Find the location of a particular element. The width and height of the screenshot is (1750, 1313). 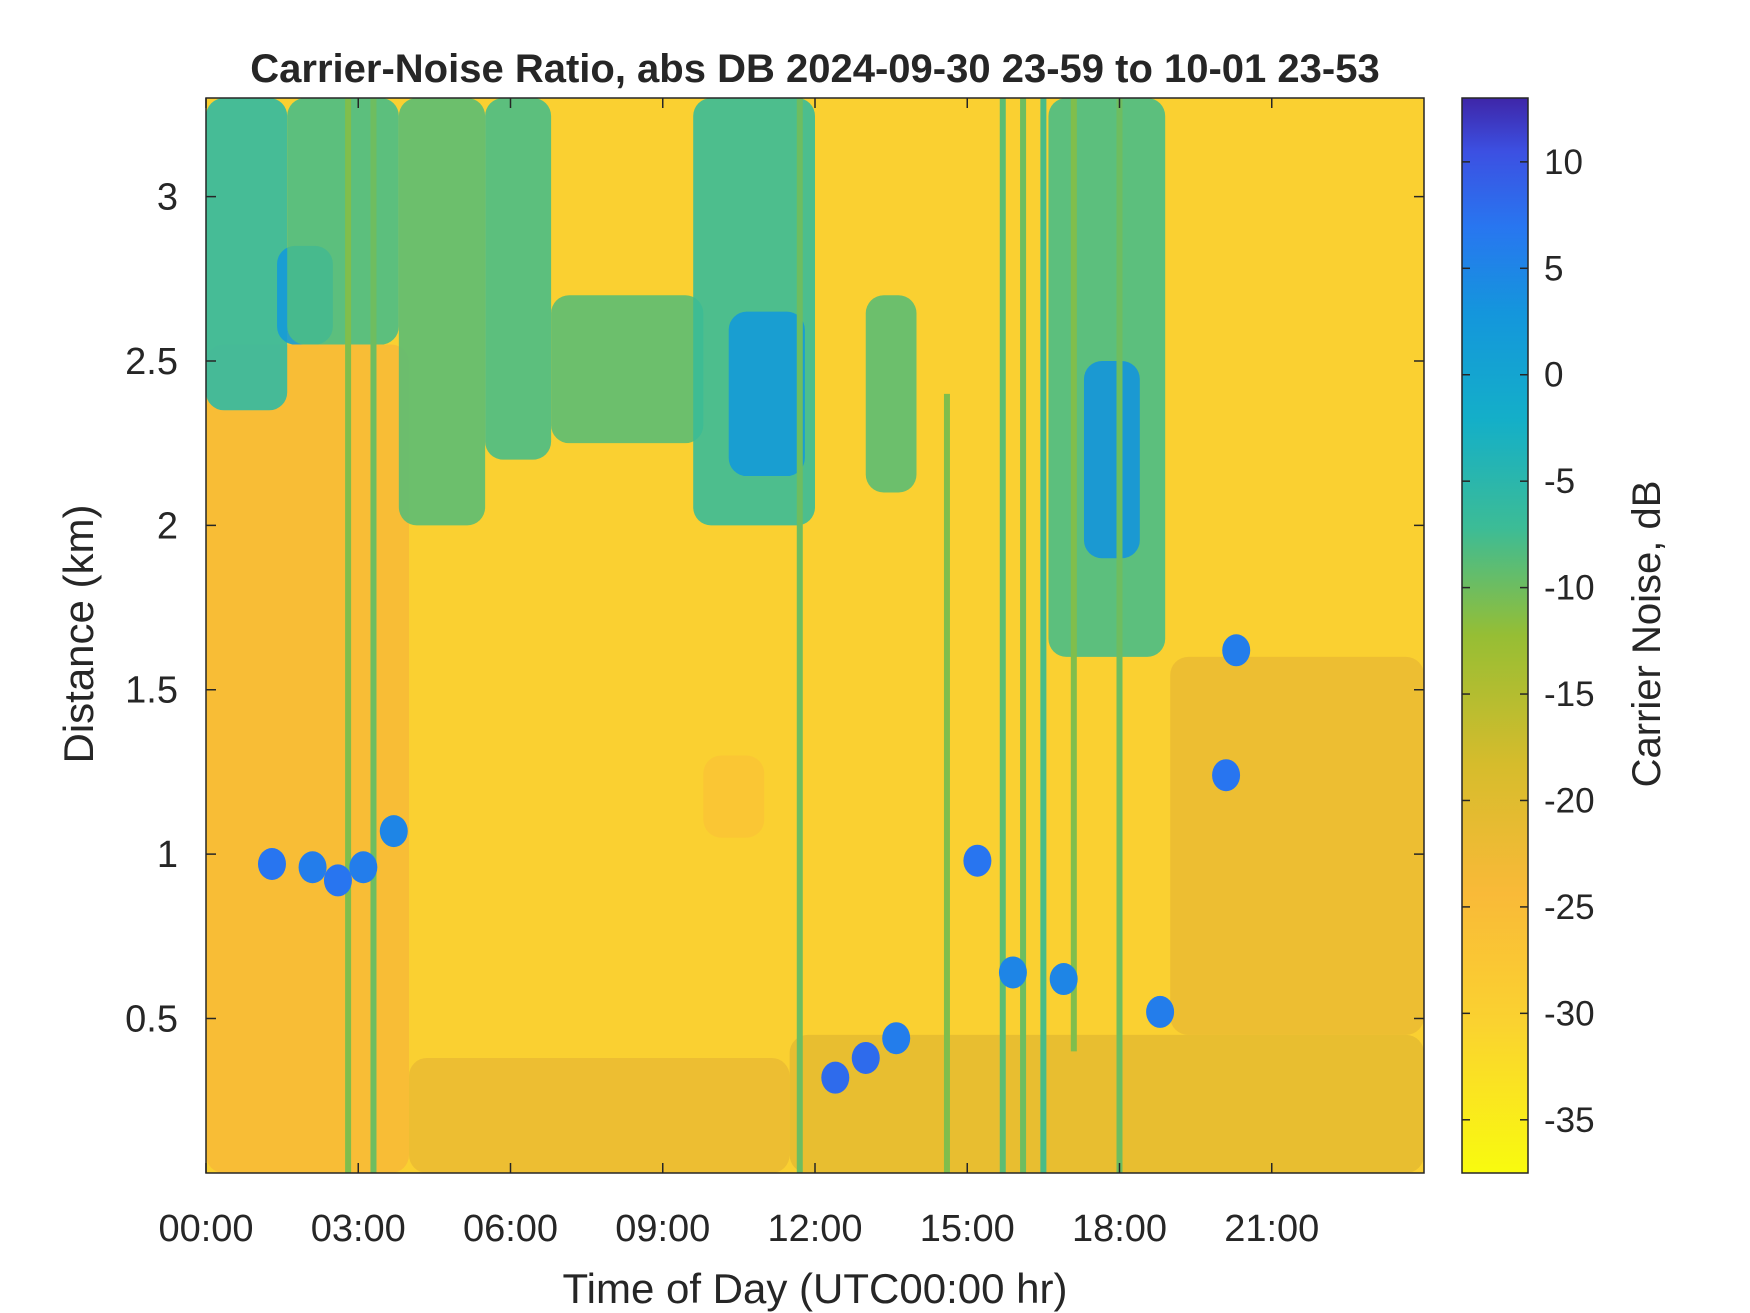

x-axis-label: Time of Day (UTC00:00 hr) is located at coordinates (815, 1288).